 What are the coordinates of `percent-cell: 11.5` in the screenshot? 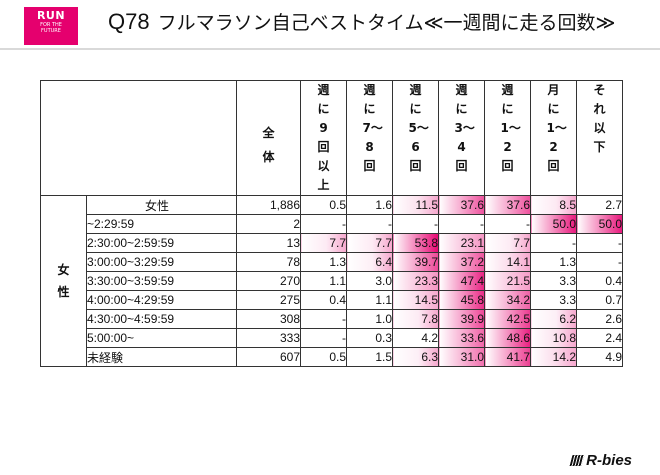 It's located at (415, 205).